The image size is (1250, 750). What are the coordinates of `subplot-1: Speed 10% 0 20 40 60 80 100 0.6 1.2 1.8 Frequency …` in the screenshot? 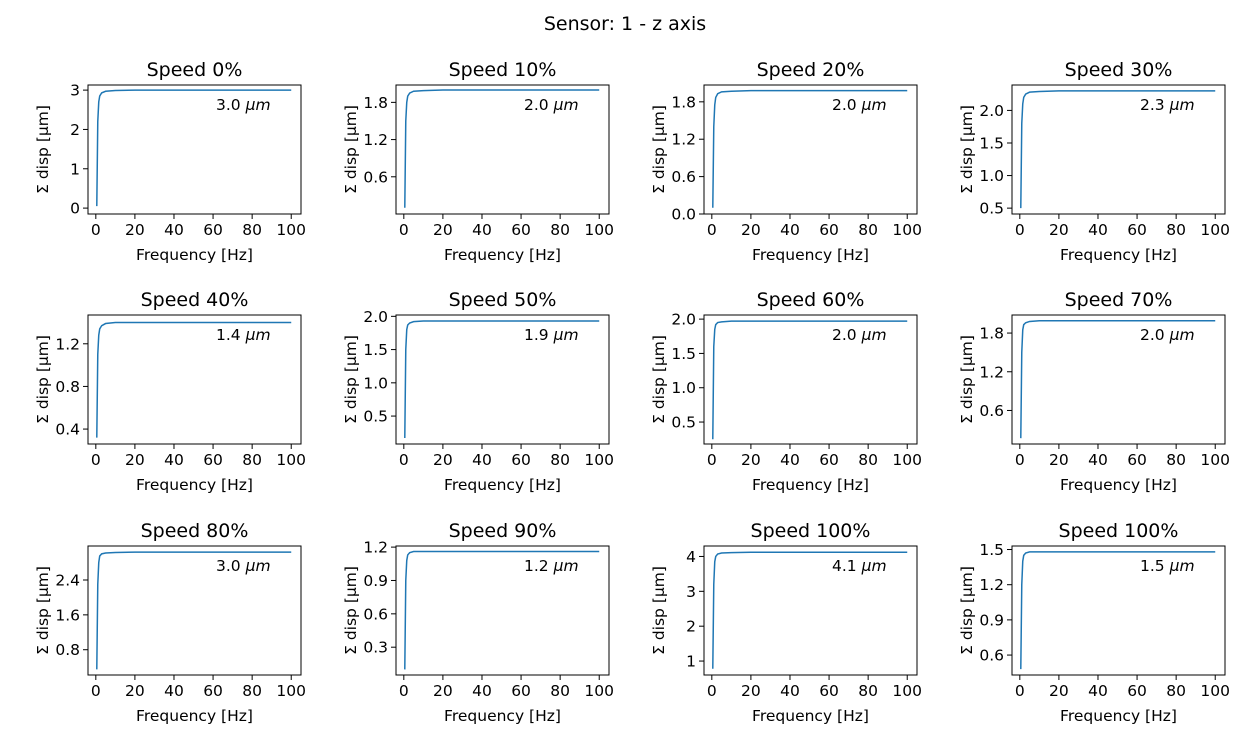 It's located at (478, 161).